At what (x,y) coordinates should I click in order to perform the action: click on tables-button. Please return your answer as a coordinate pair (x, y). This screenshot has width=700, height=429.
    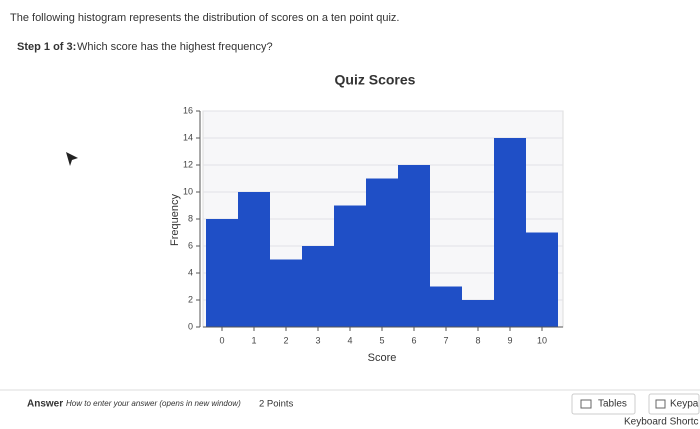
    Looking at the image, I should click on (603, 404).